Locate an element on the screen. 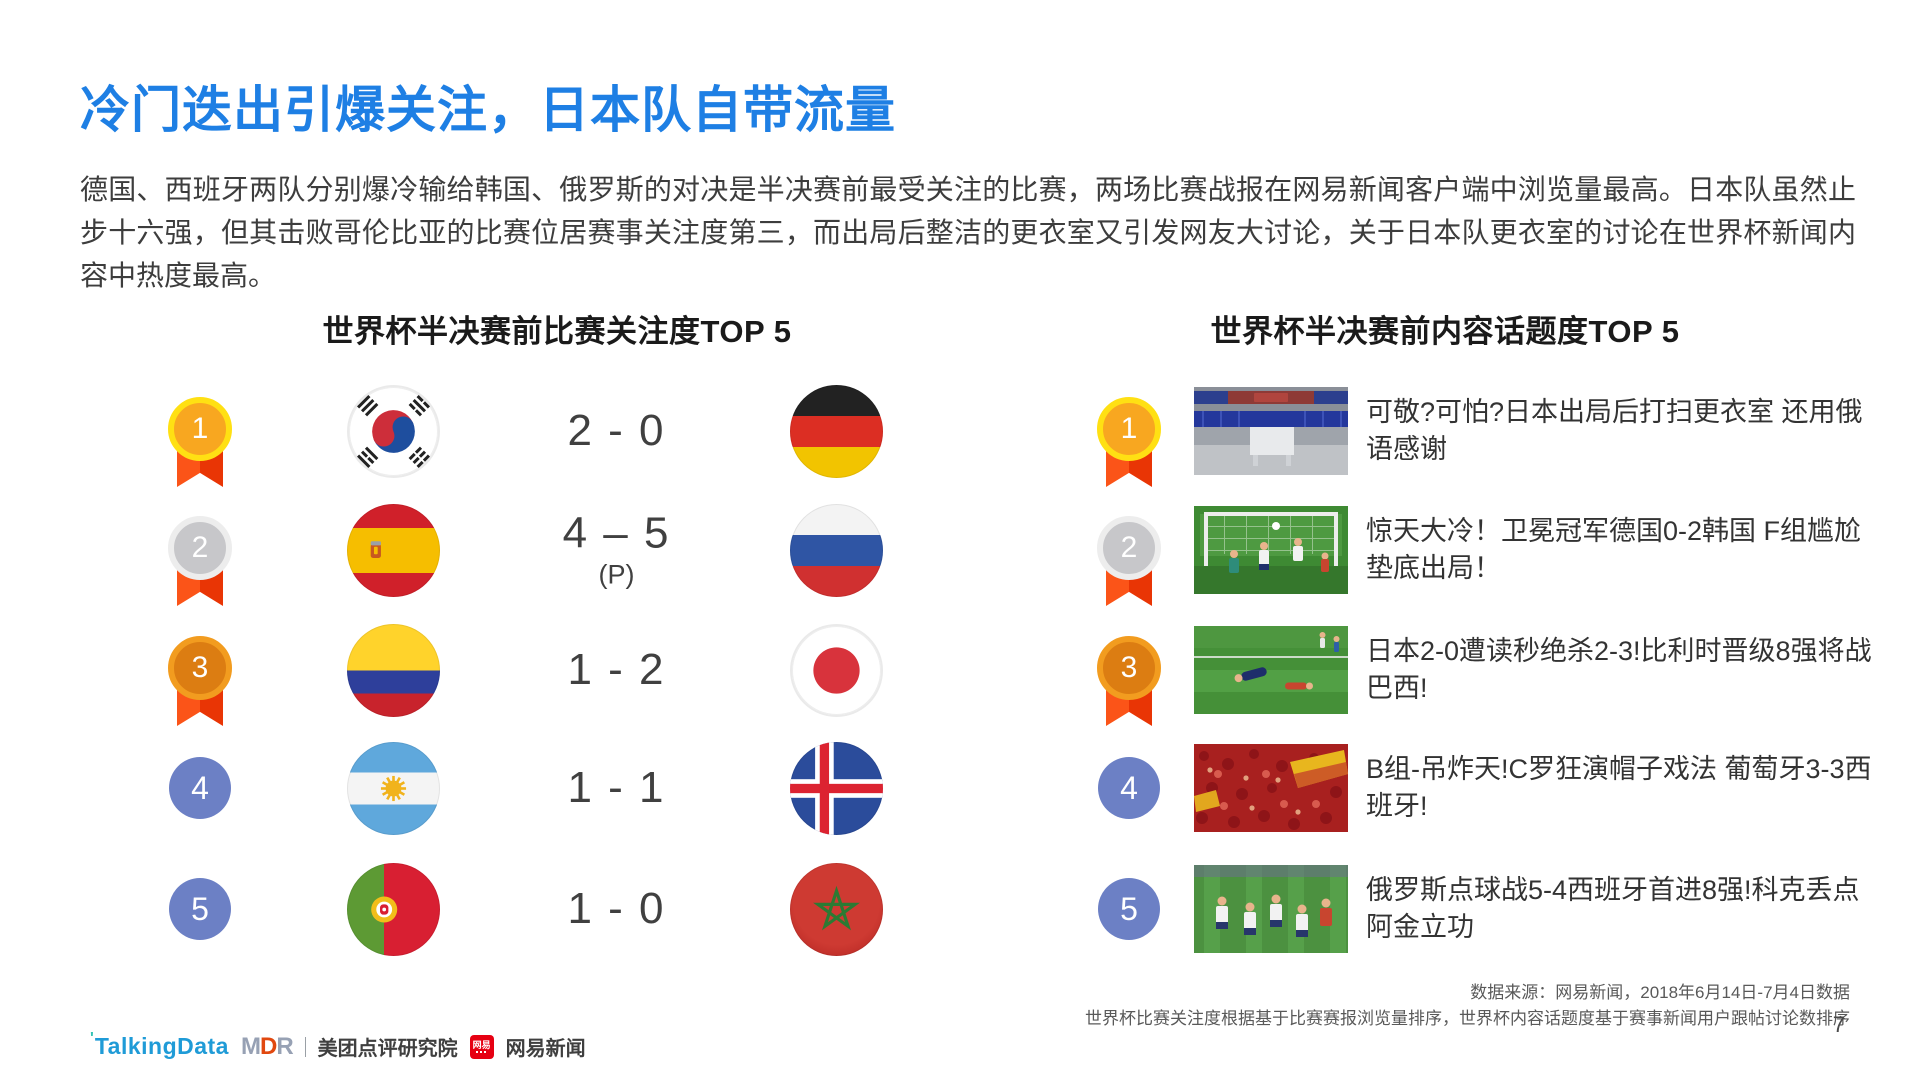 The image size is (1921, 1080). match-row-2: 2 4 – 5 (P) is located at coordinates (960, 550).